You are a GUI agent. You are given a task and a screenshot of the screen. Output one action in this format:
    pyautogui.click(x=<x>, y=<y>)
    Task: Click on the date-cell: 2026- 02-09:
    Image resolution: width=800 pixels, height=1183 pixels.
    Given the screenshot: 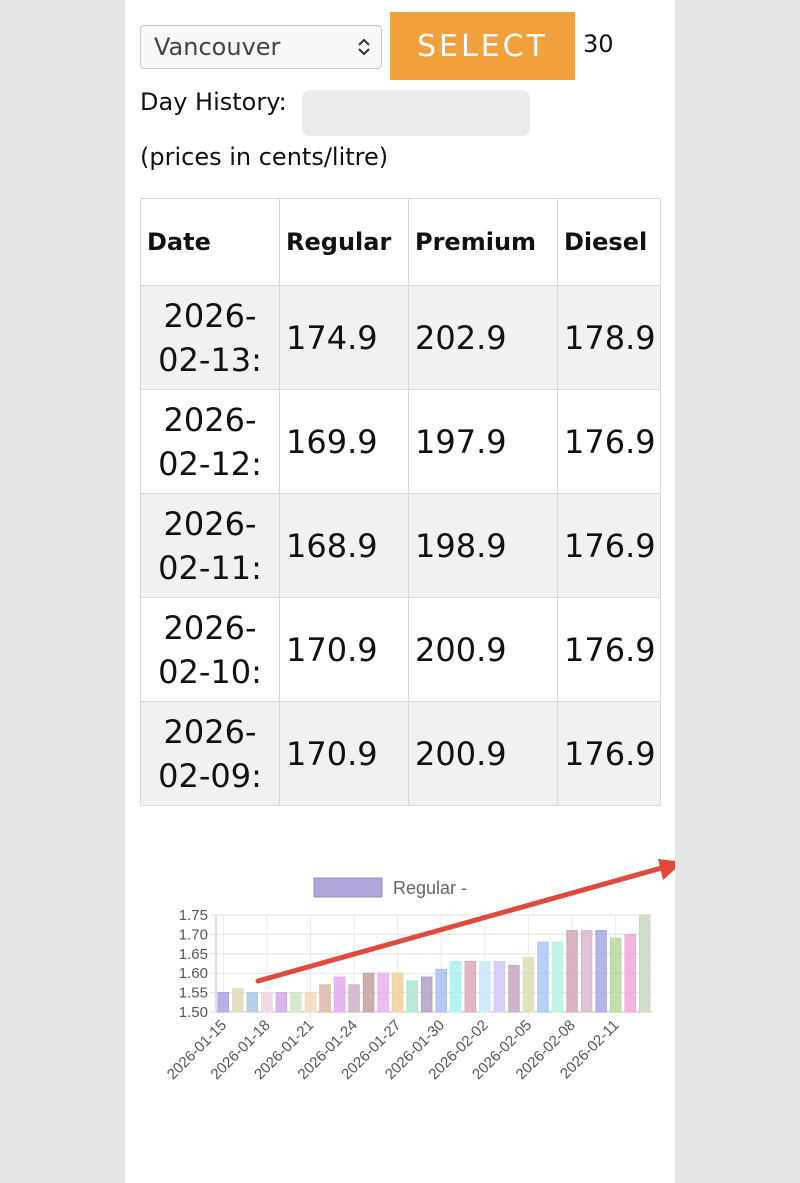 What is the action you would take?
    pyautogui.click(x=210, y=753)
    